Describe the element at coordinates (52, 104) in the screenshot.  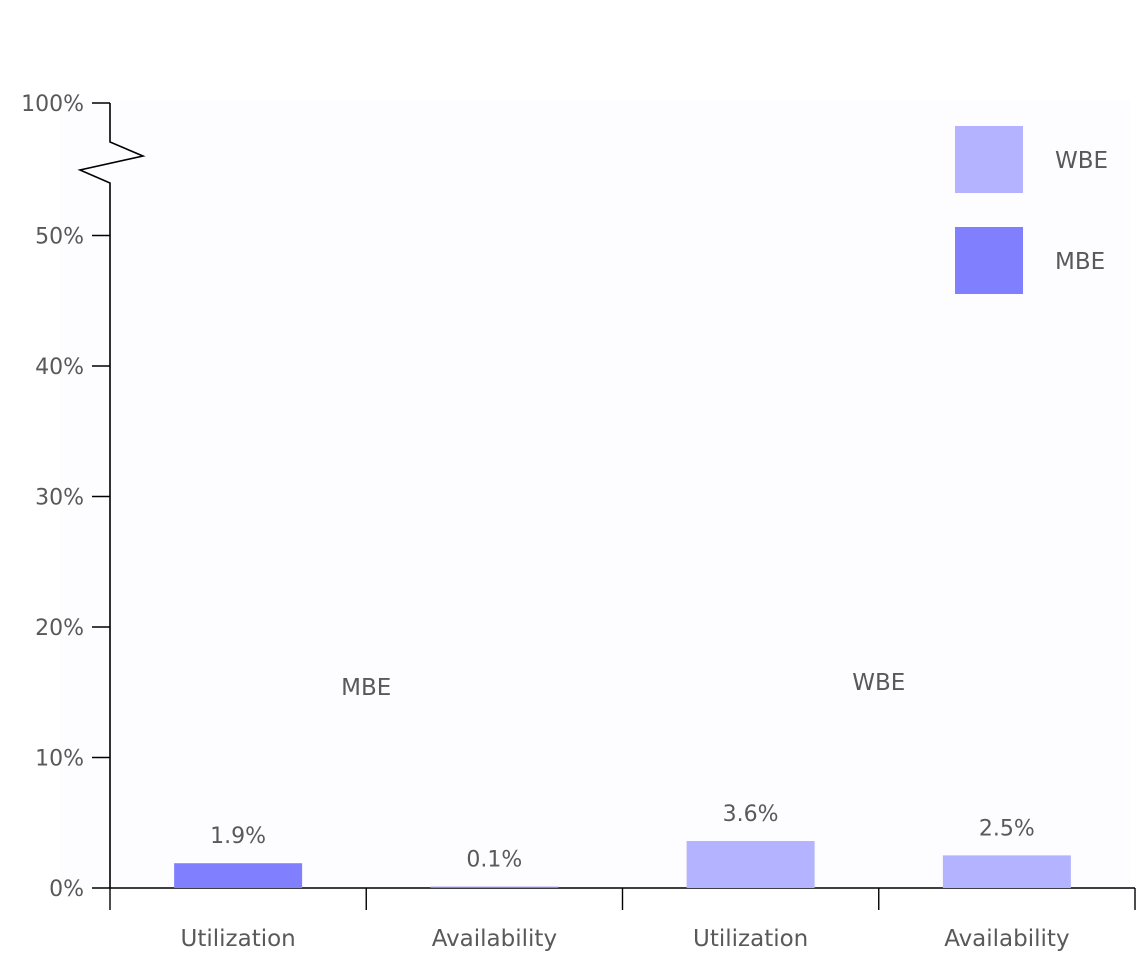
I see `y-tick-label: 100%` at that location.